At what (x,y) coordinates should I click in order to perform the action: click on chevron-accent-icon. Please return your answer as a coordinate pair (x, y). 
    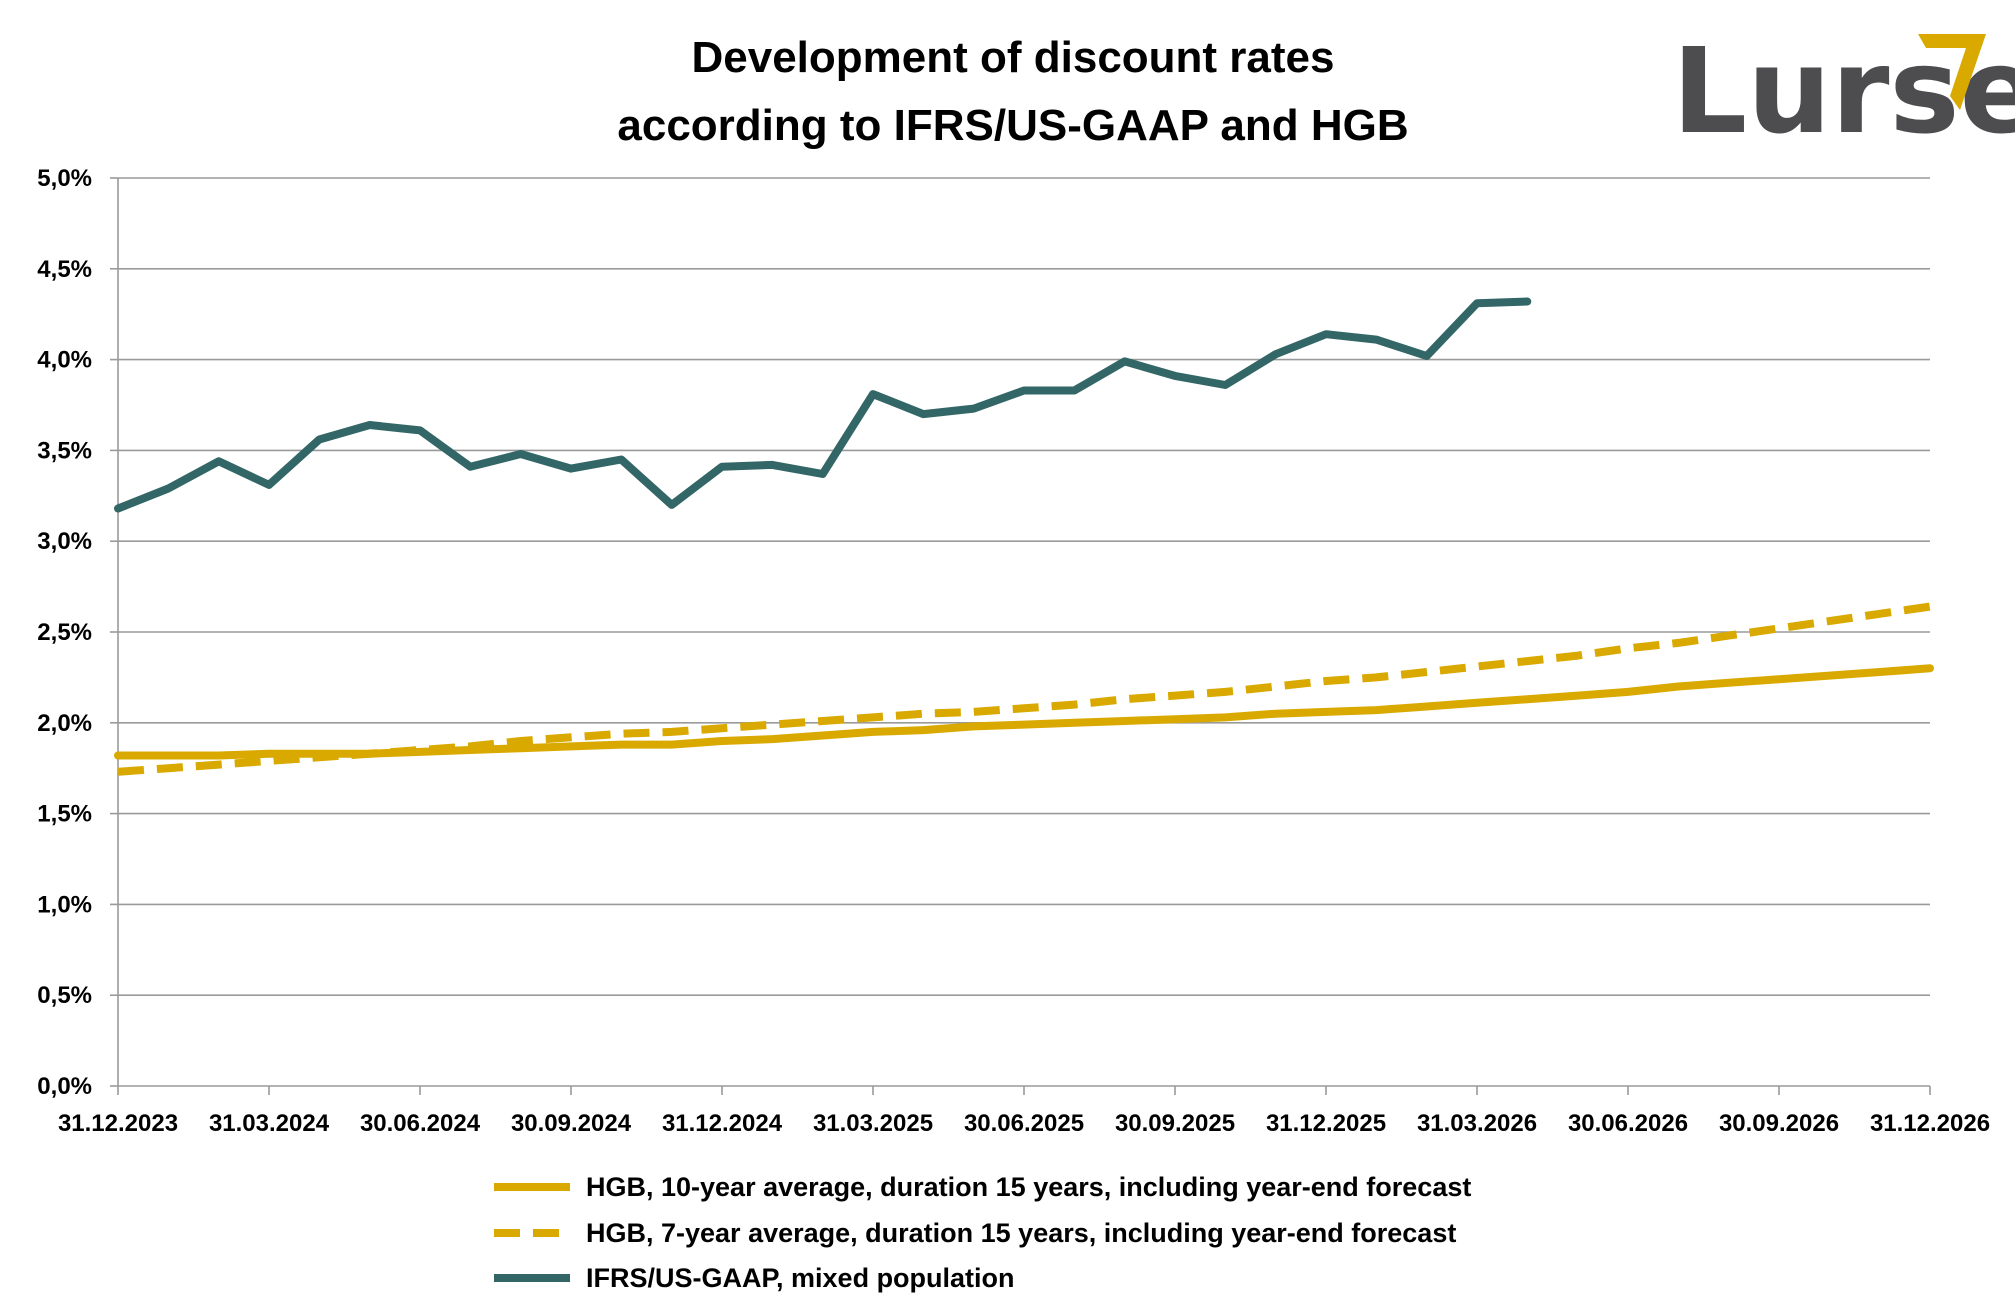
    Looking at the image, I should click on (1952, 72).